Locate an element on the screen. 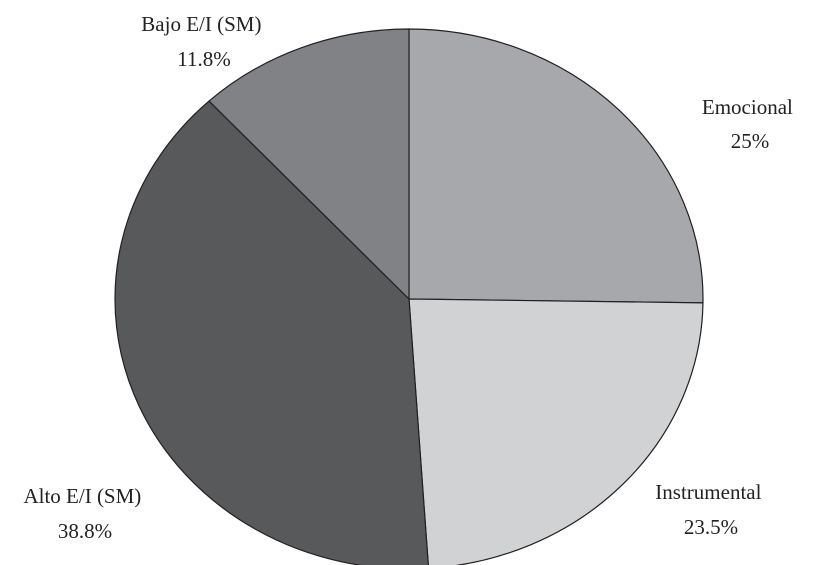 The width and height of the screenshot is (815, 565). slice-name-alto: Alto E/I (SM) is located at coordinates (82, 496).